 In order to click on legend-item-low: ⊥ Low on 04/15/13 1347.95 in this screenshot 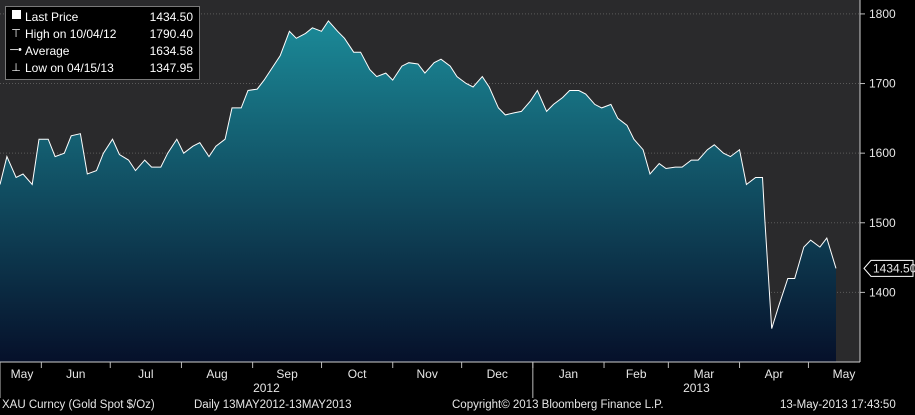, I will do `click(102, 69)`.